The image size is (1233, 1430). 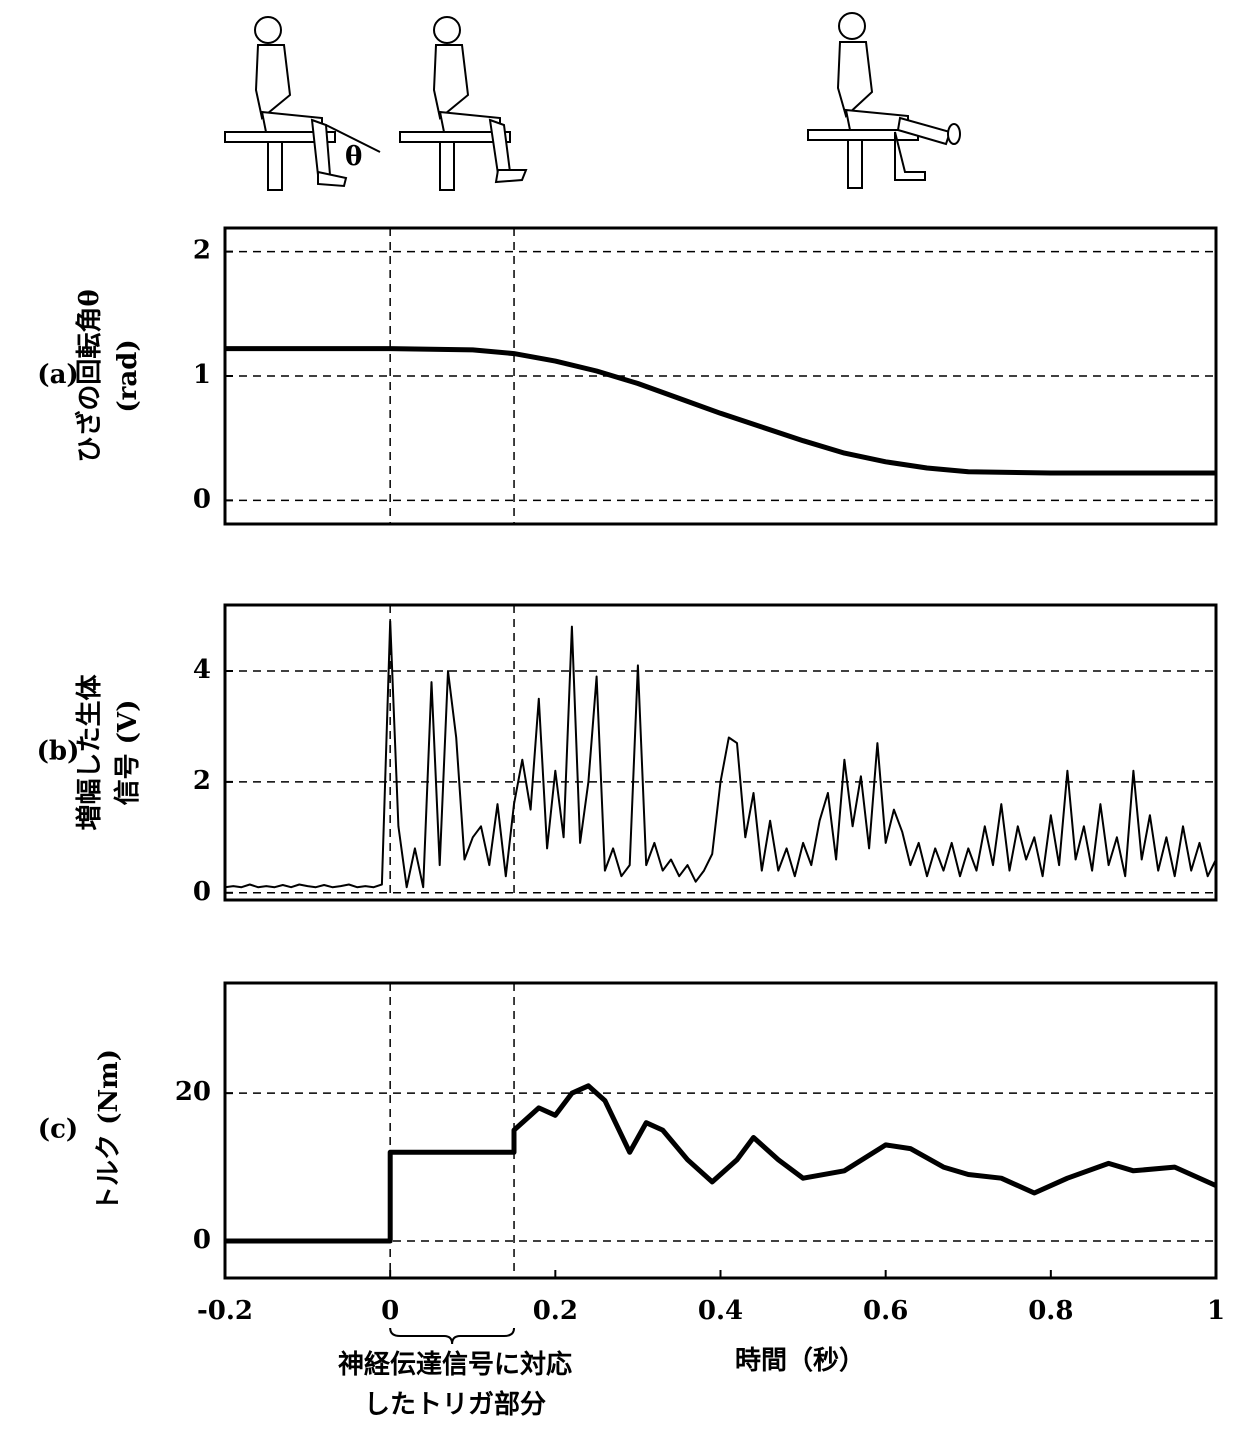 What do you see at coordinates (128, 375) in the screenshot?
I see `y-axis-label: (rad)` at bounding box center [128, 375].